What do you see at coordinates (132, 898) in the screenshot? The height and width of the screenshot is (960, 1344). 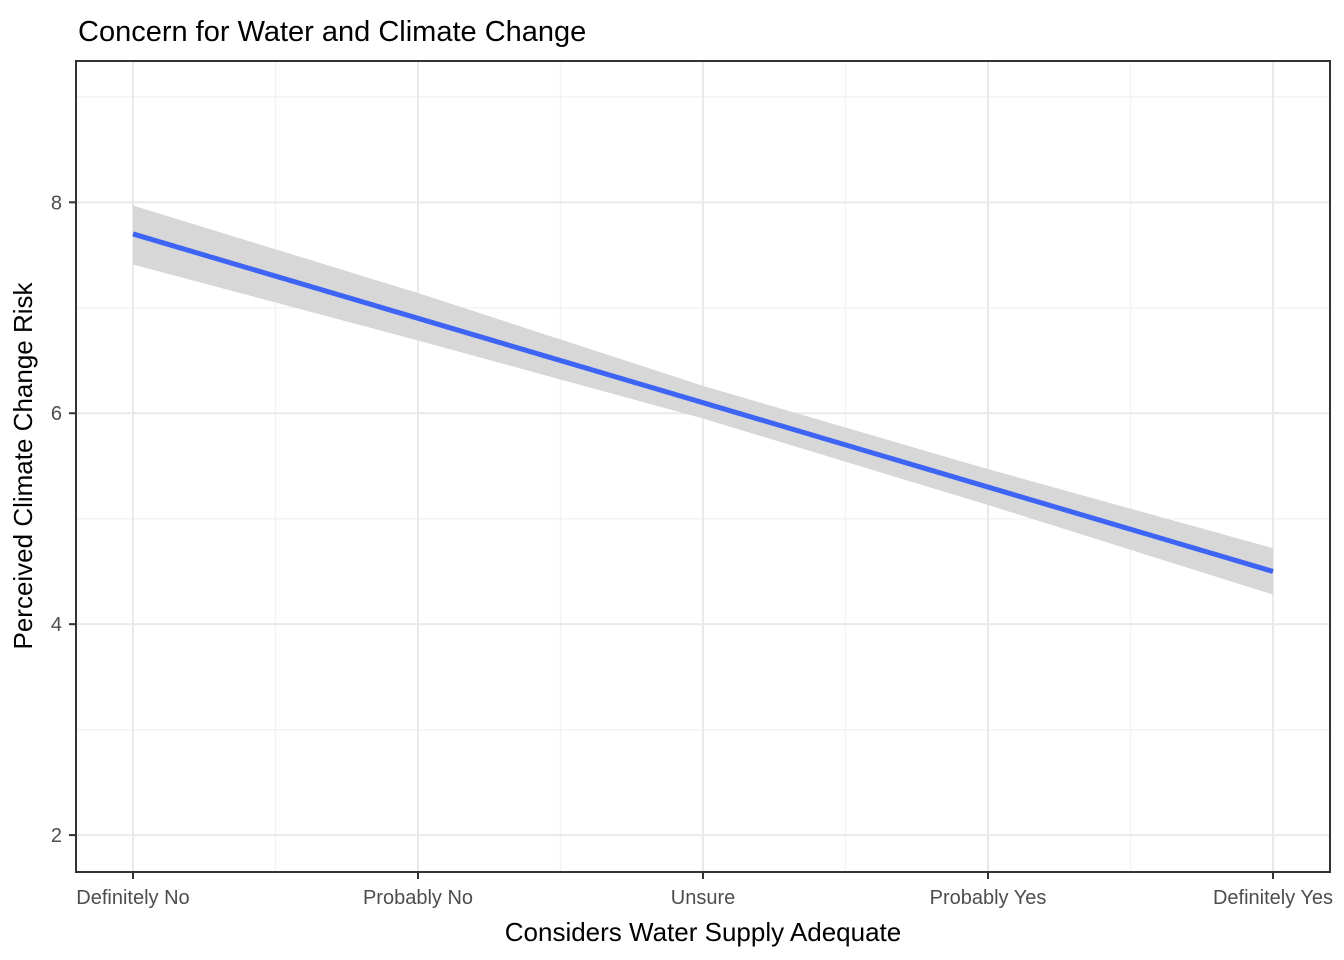 I see `x-tick-label: Definitely No` at bounding box center [132, 898].